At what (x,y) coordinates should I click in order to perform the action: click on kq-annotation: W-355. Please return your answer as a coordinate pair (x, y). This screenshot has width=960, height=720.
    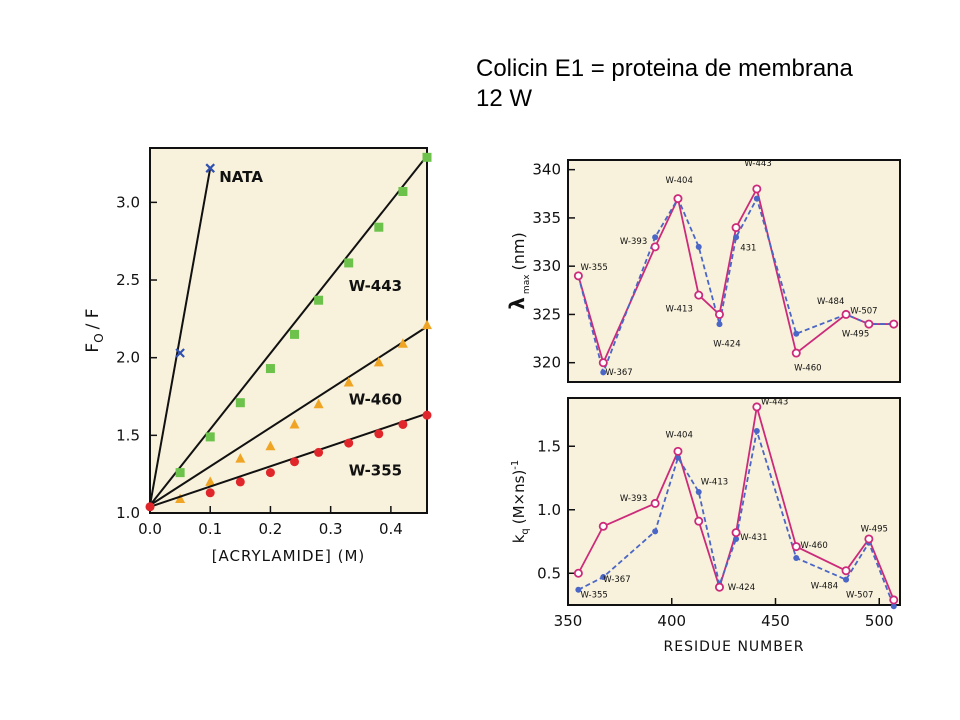
    Looking at the image, I should click on (593, 595).